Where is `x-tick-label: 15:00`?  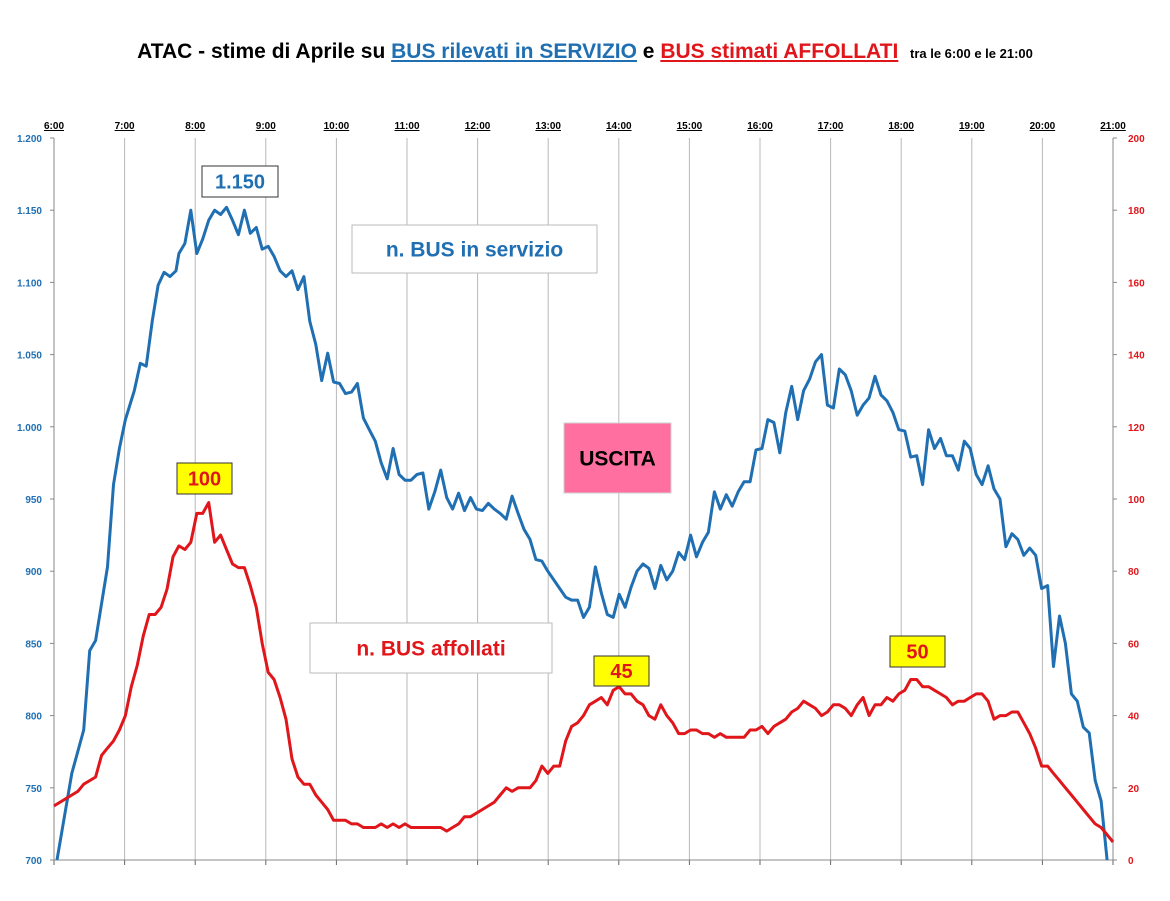 x-tick-label: 15:00 is located at coordinates (690, 126).